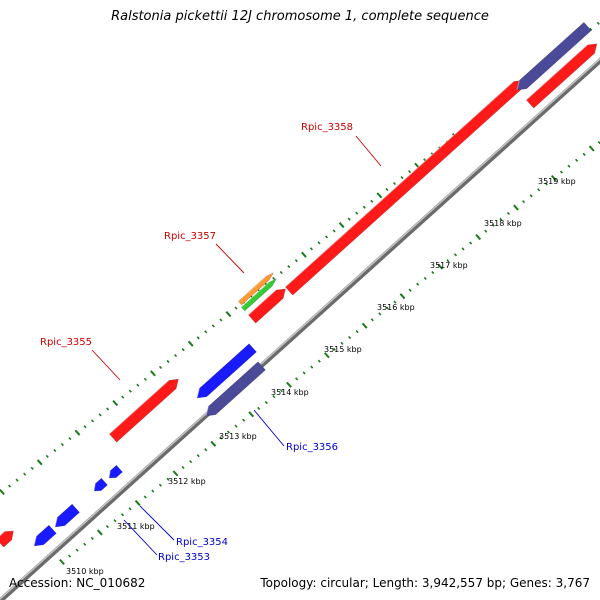 The width and height of the screenshot is (600, 600). Describe the element at coordinates (449, 265) in the screenshot. I see `scale-label-3517: 3517 kbp` at that location.